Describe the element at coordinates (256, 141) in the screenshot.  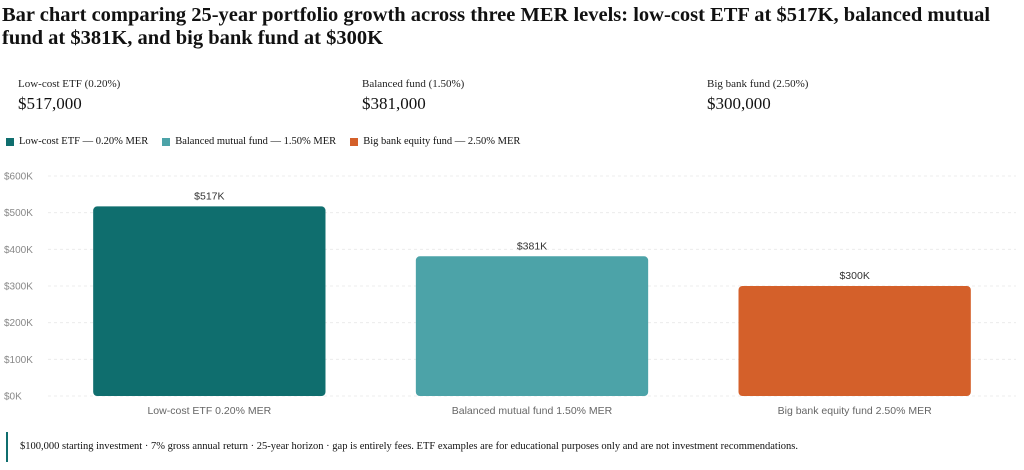
I see `legend-label: Balanced mutual fund — 1.50% MER` at that location.